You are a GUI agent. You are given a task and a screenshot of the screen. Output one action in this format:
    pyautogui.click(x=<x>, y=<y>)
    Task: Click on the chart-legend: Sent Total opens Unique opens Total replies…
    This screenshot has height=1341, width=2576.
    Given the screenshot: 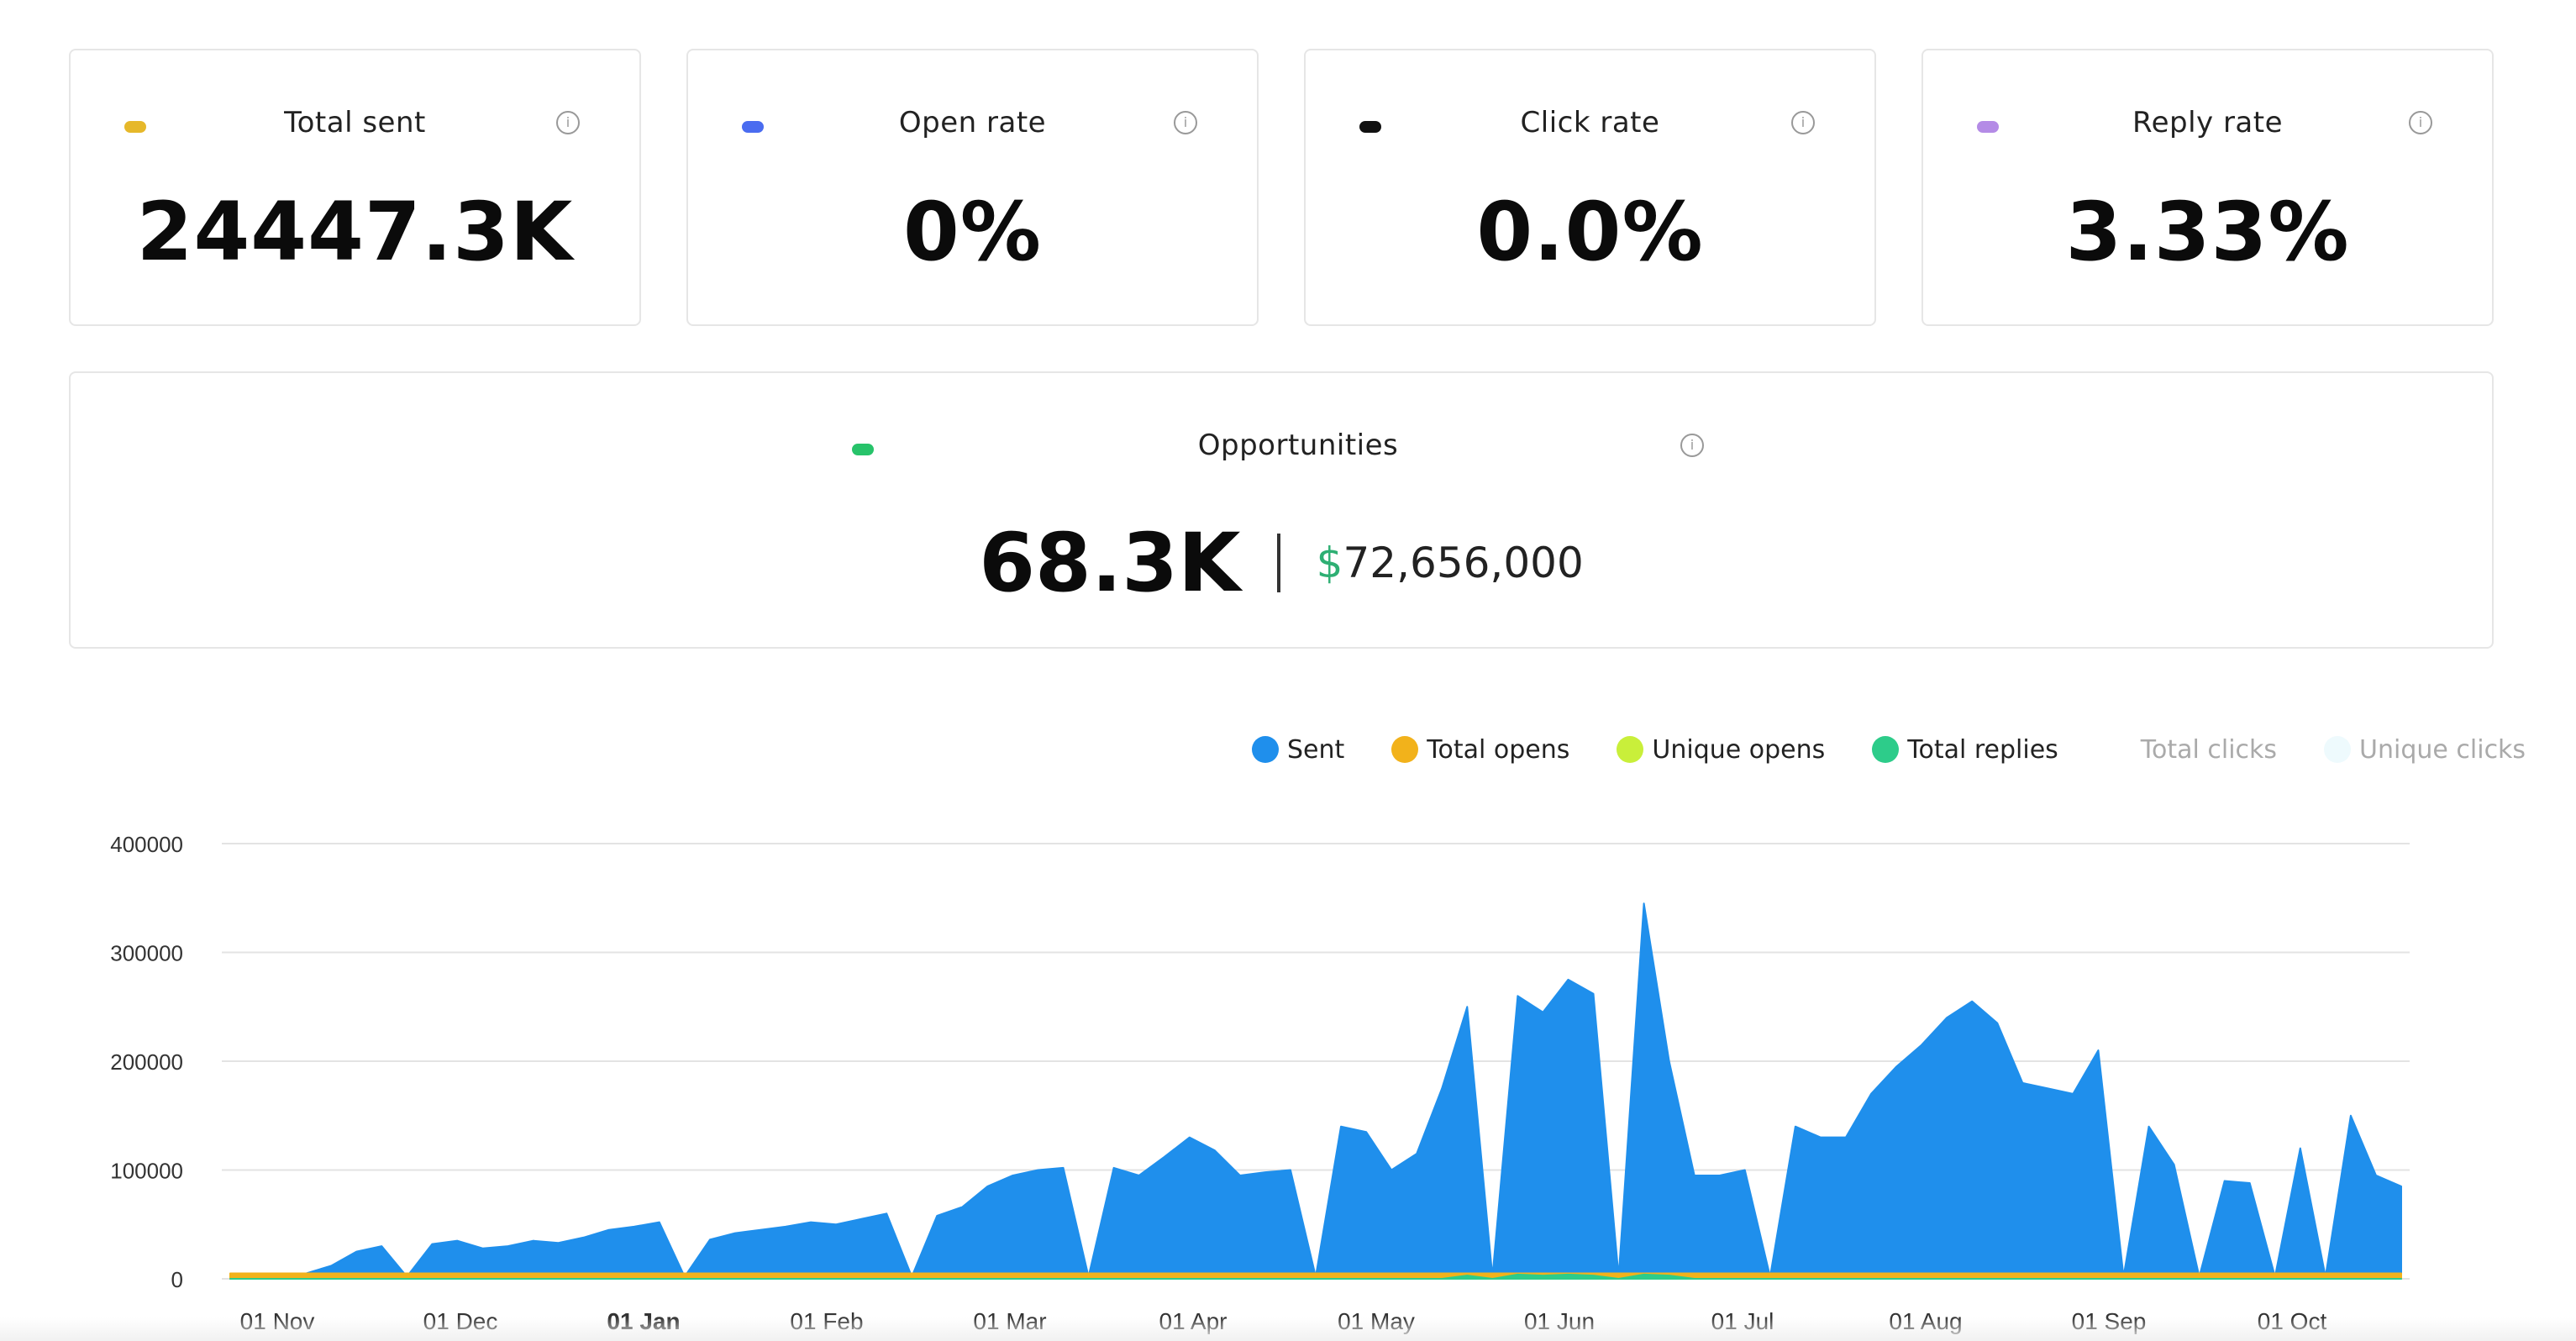 What is the action you would take?
    pyautogui.click(x=1912, y=749)
    